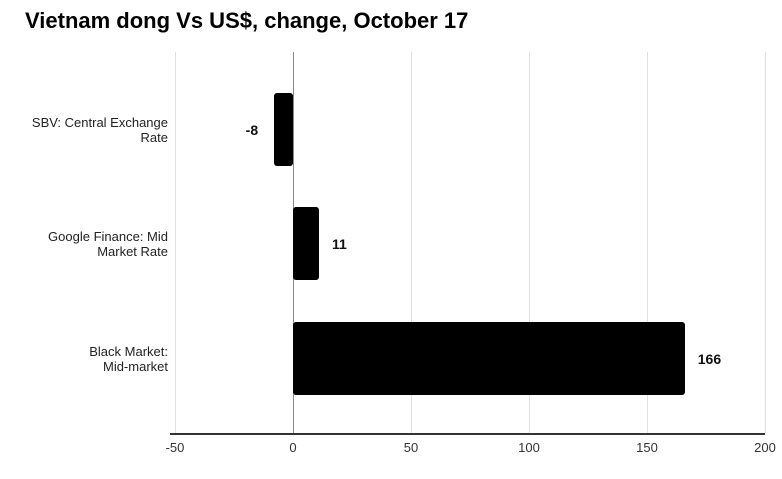 The height and width of the screenshot is (479, 782). I want to click on x-tick-label-50: 50, so click(411, 447).